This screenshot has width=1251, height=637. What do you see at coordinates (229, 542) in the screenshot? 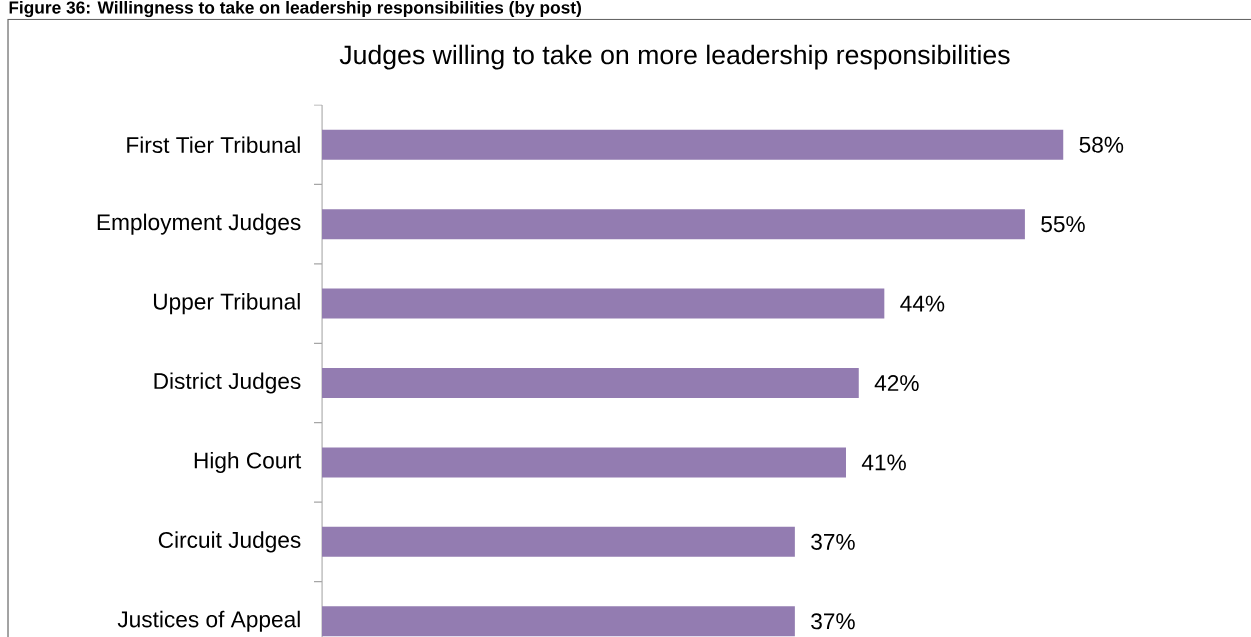
I see `y-tick-label: Circuit Judges` at bounding box center [229, 542].